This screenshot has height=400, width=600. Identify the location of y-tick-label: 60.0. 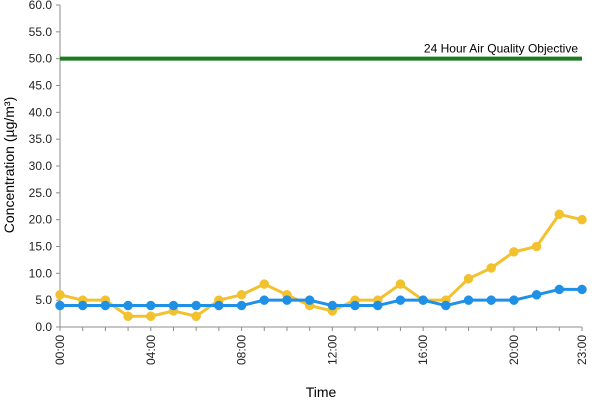
(41, 6).